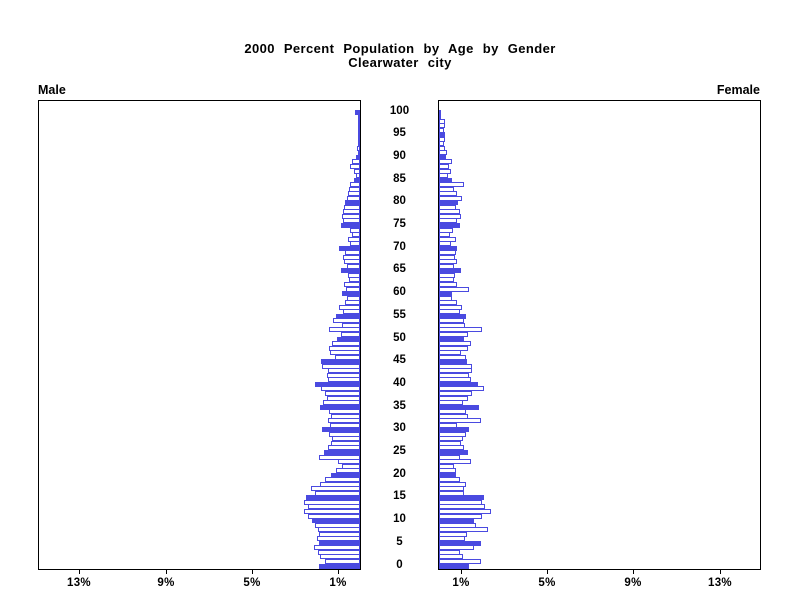 Image resolution: width=800 pixels, height=600 pixels. What do you see at coordinates (399, 541) in the screenshot?
I see `age-label-5: 5` at bounding box center [399, 541].